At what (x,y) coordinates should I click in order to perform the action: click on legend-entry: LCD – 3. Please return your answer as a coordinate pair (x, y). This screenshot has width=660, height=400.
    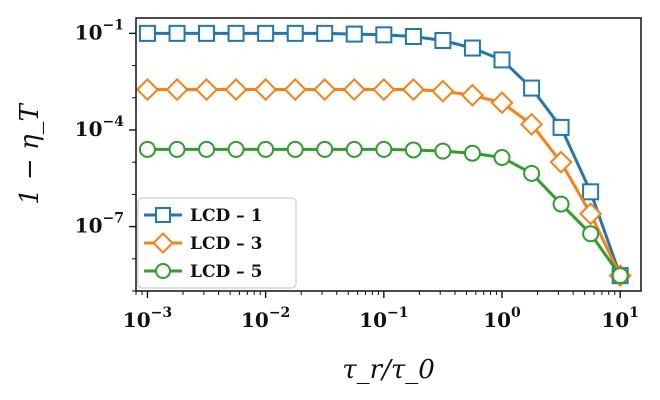
    Looking at the image, I should click on (203, 243).